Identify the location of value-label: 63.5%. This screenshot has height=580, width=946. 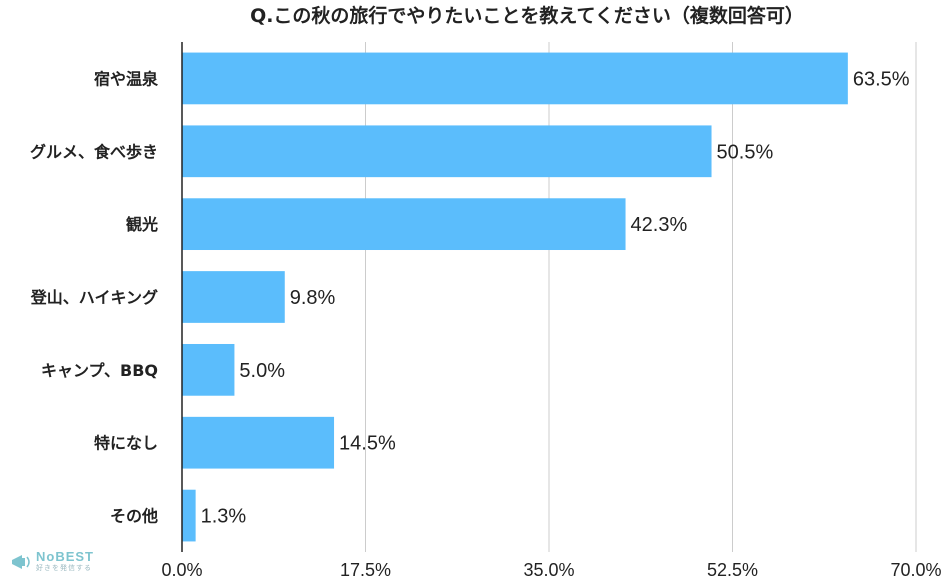
(881, 79).